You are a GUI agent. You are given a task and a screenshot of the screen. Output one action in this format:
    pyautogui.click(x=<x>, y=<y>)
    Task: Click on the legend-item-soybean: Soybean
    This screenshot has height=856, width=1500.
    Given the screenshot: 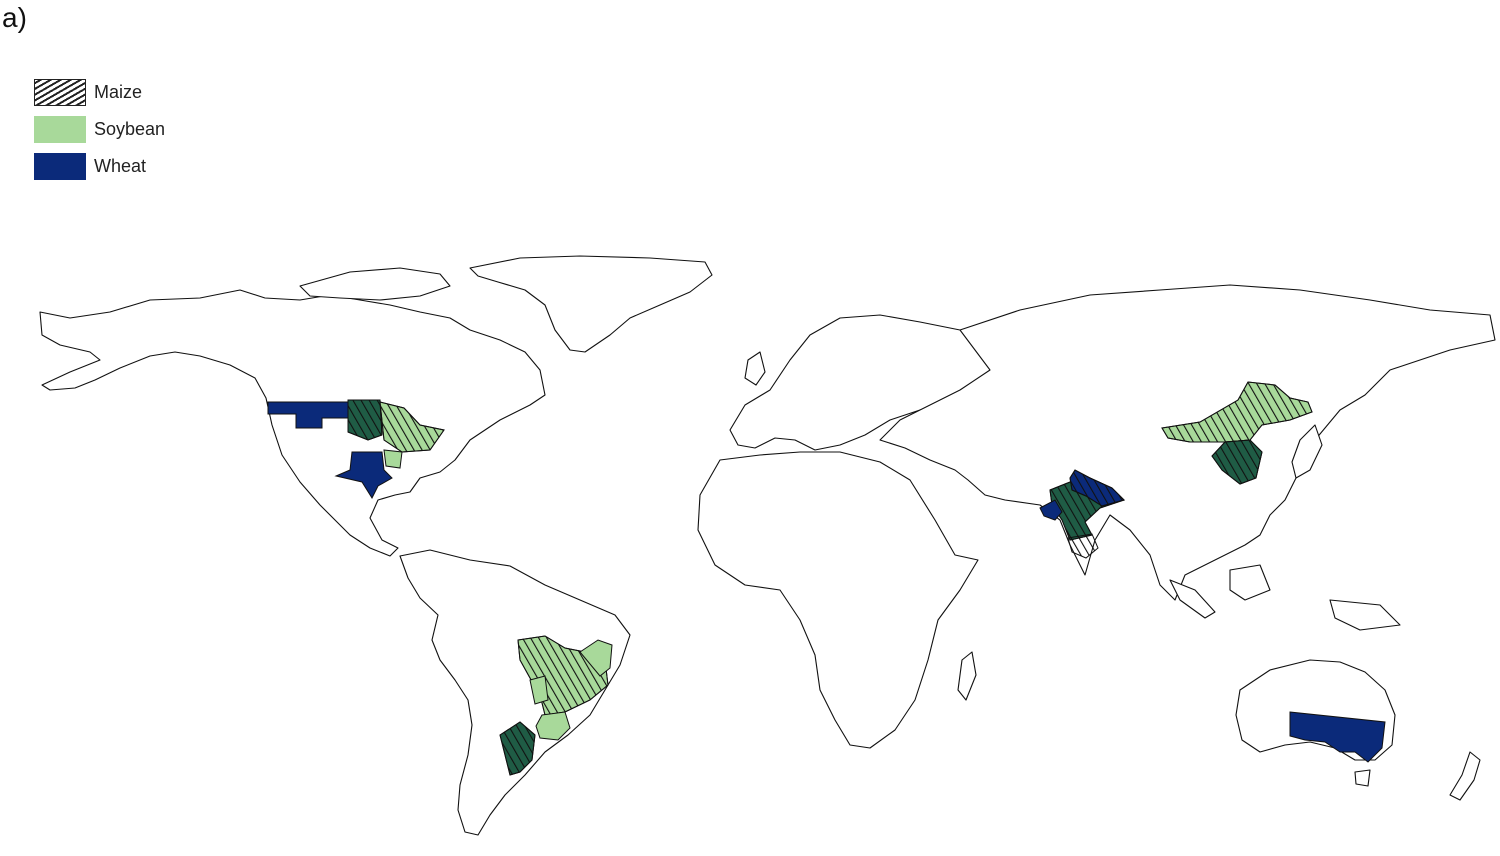 What is the action you would take?
    pyautogui.click(x=99, y=129)
    